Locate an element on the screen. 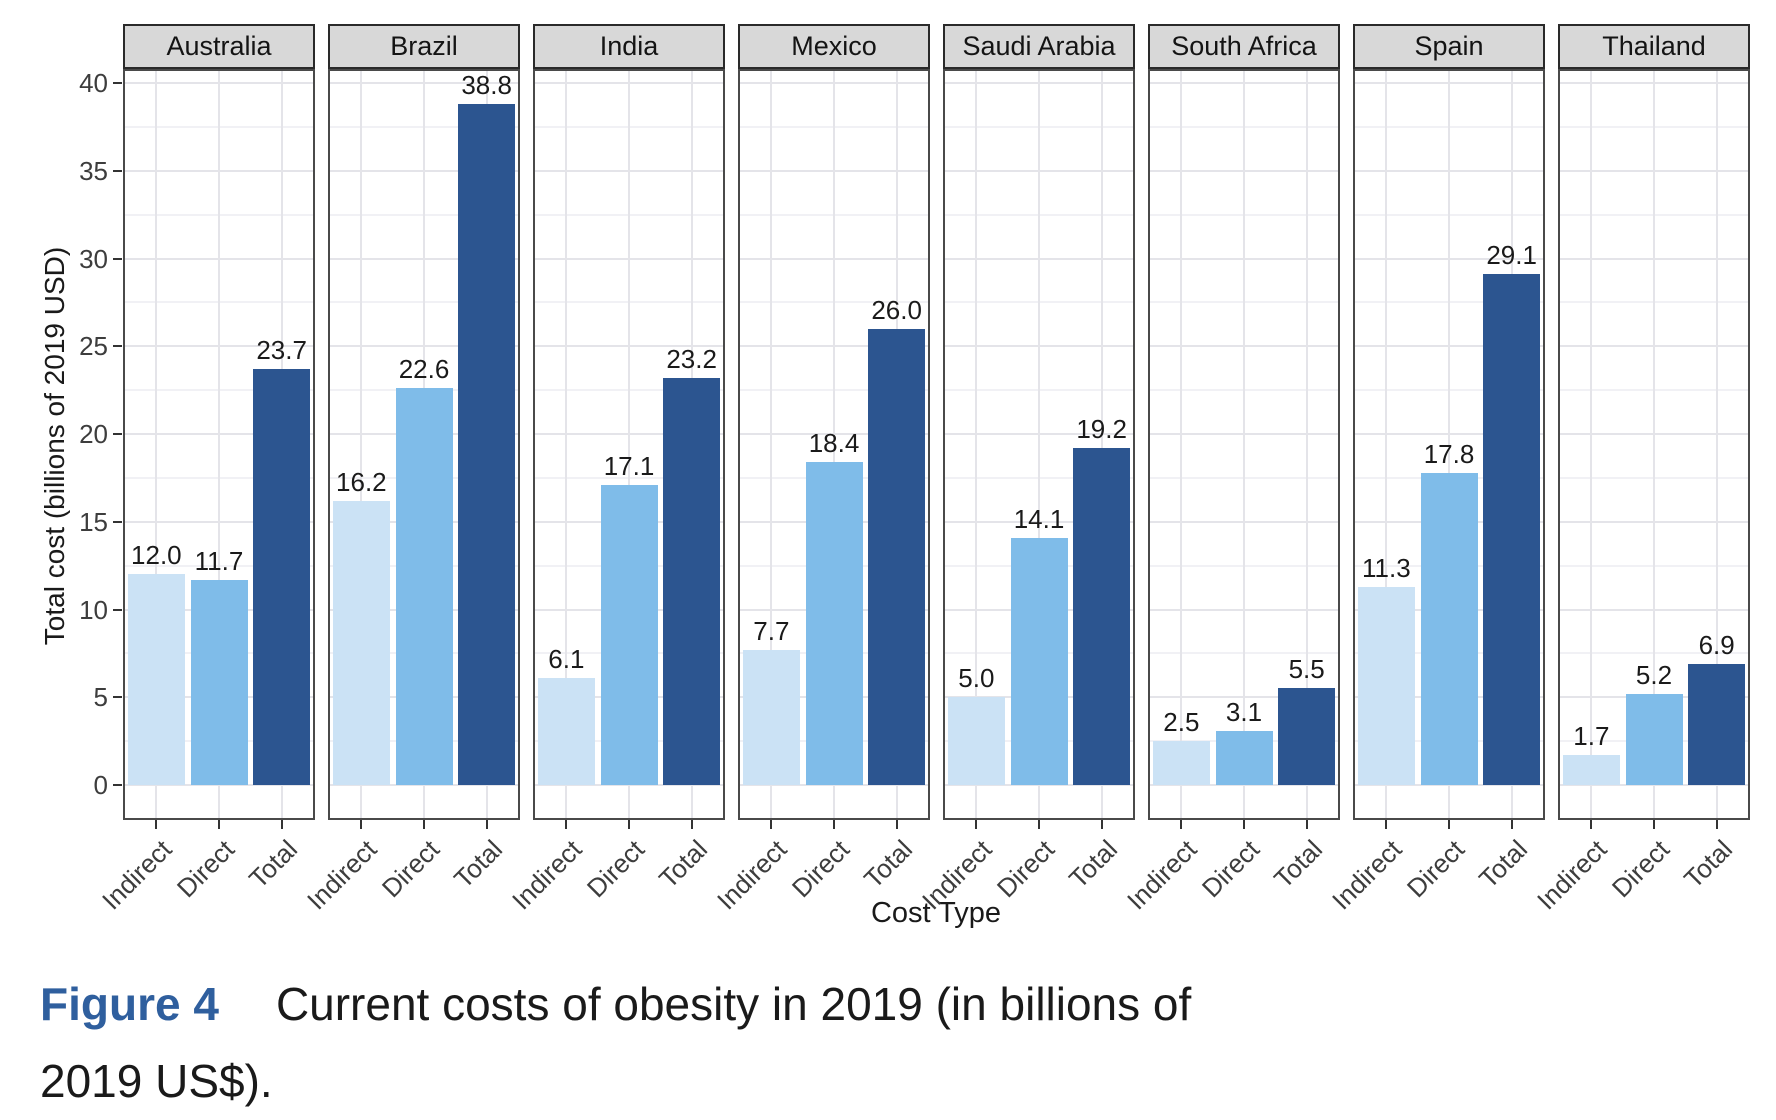 The height and width of the screenshot is (1120, 1776). facet-panel-brazil: Brazil 16.2 22.6 38.8 is located at coordinates (424, 422).